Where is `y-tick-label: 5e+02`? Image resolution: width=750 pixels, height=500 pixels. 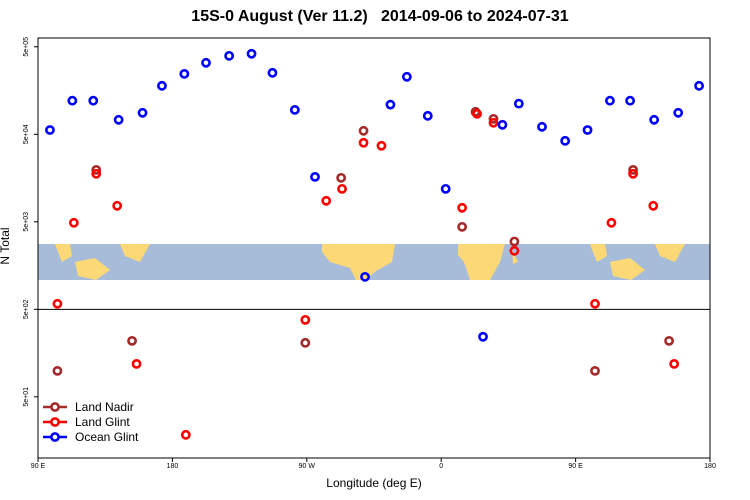
y-tick-label: 5e+02 is located at coordinates (26, 309).